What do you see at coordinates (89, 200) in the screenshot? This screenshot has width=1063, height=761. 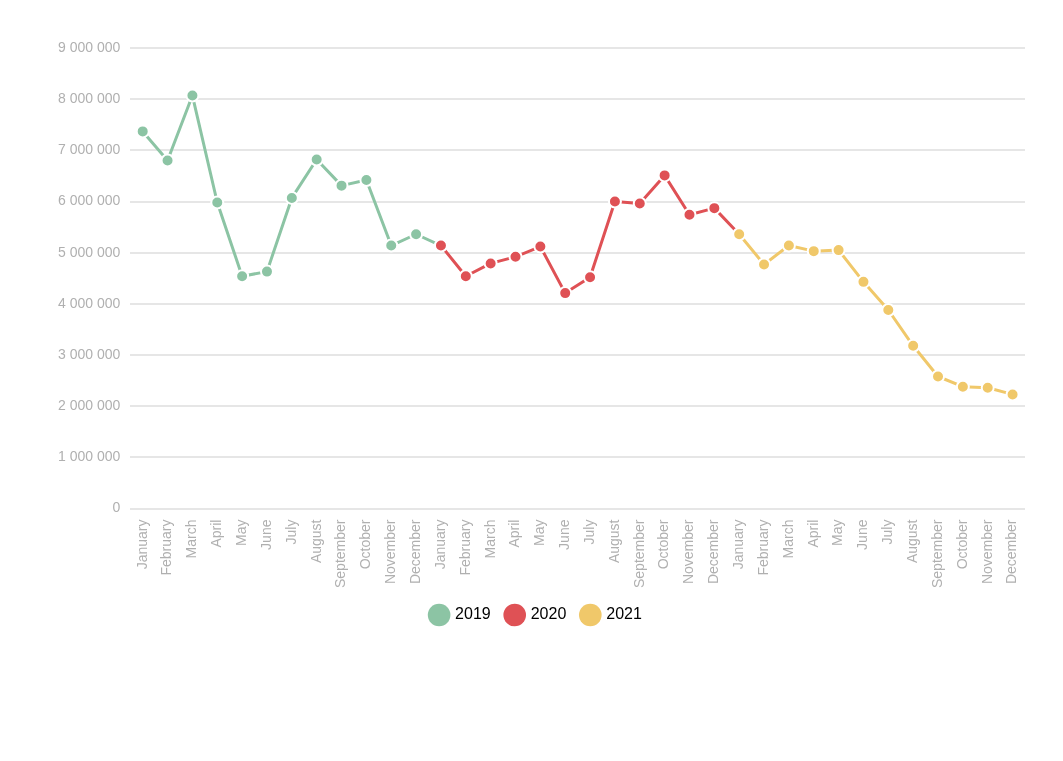 I see `y-tick-label: 6 000 000` at bounding box center [89, 200].